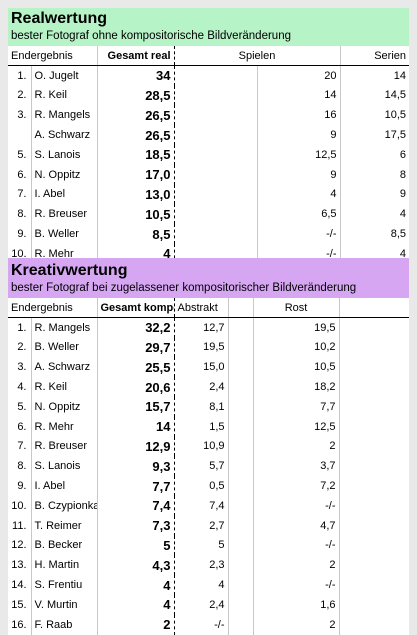 The width and height of the screenshot is (417, 635). I want to click on table-row: 6. R. Mehr 14 1,5 12,5, so click(208, 426).